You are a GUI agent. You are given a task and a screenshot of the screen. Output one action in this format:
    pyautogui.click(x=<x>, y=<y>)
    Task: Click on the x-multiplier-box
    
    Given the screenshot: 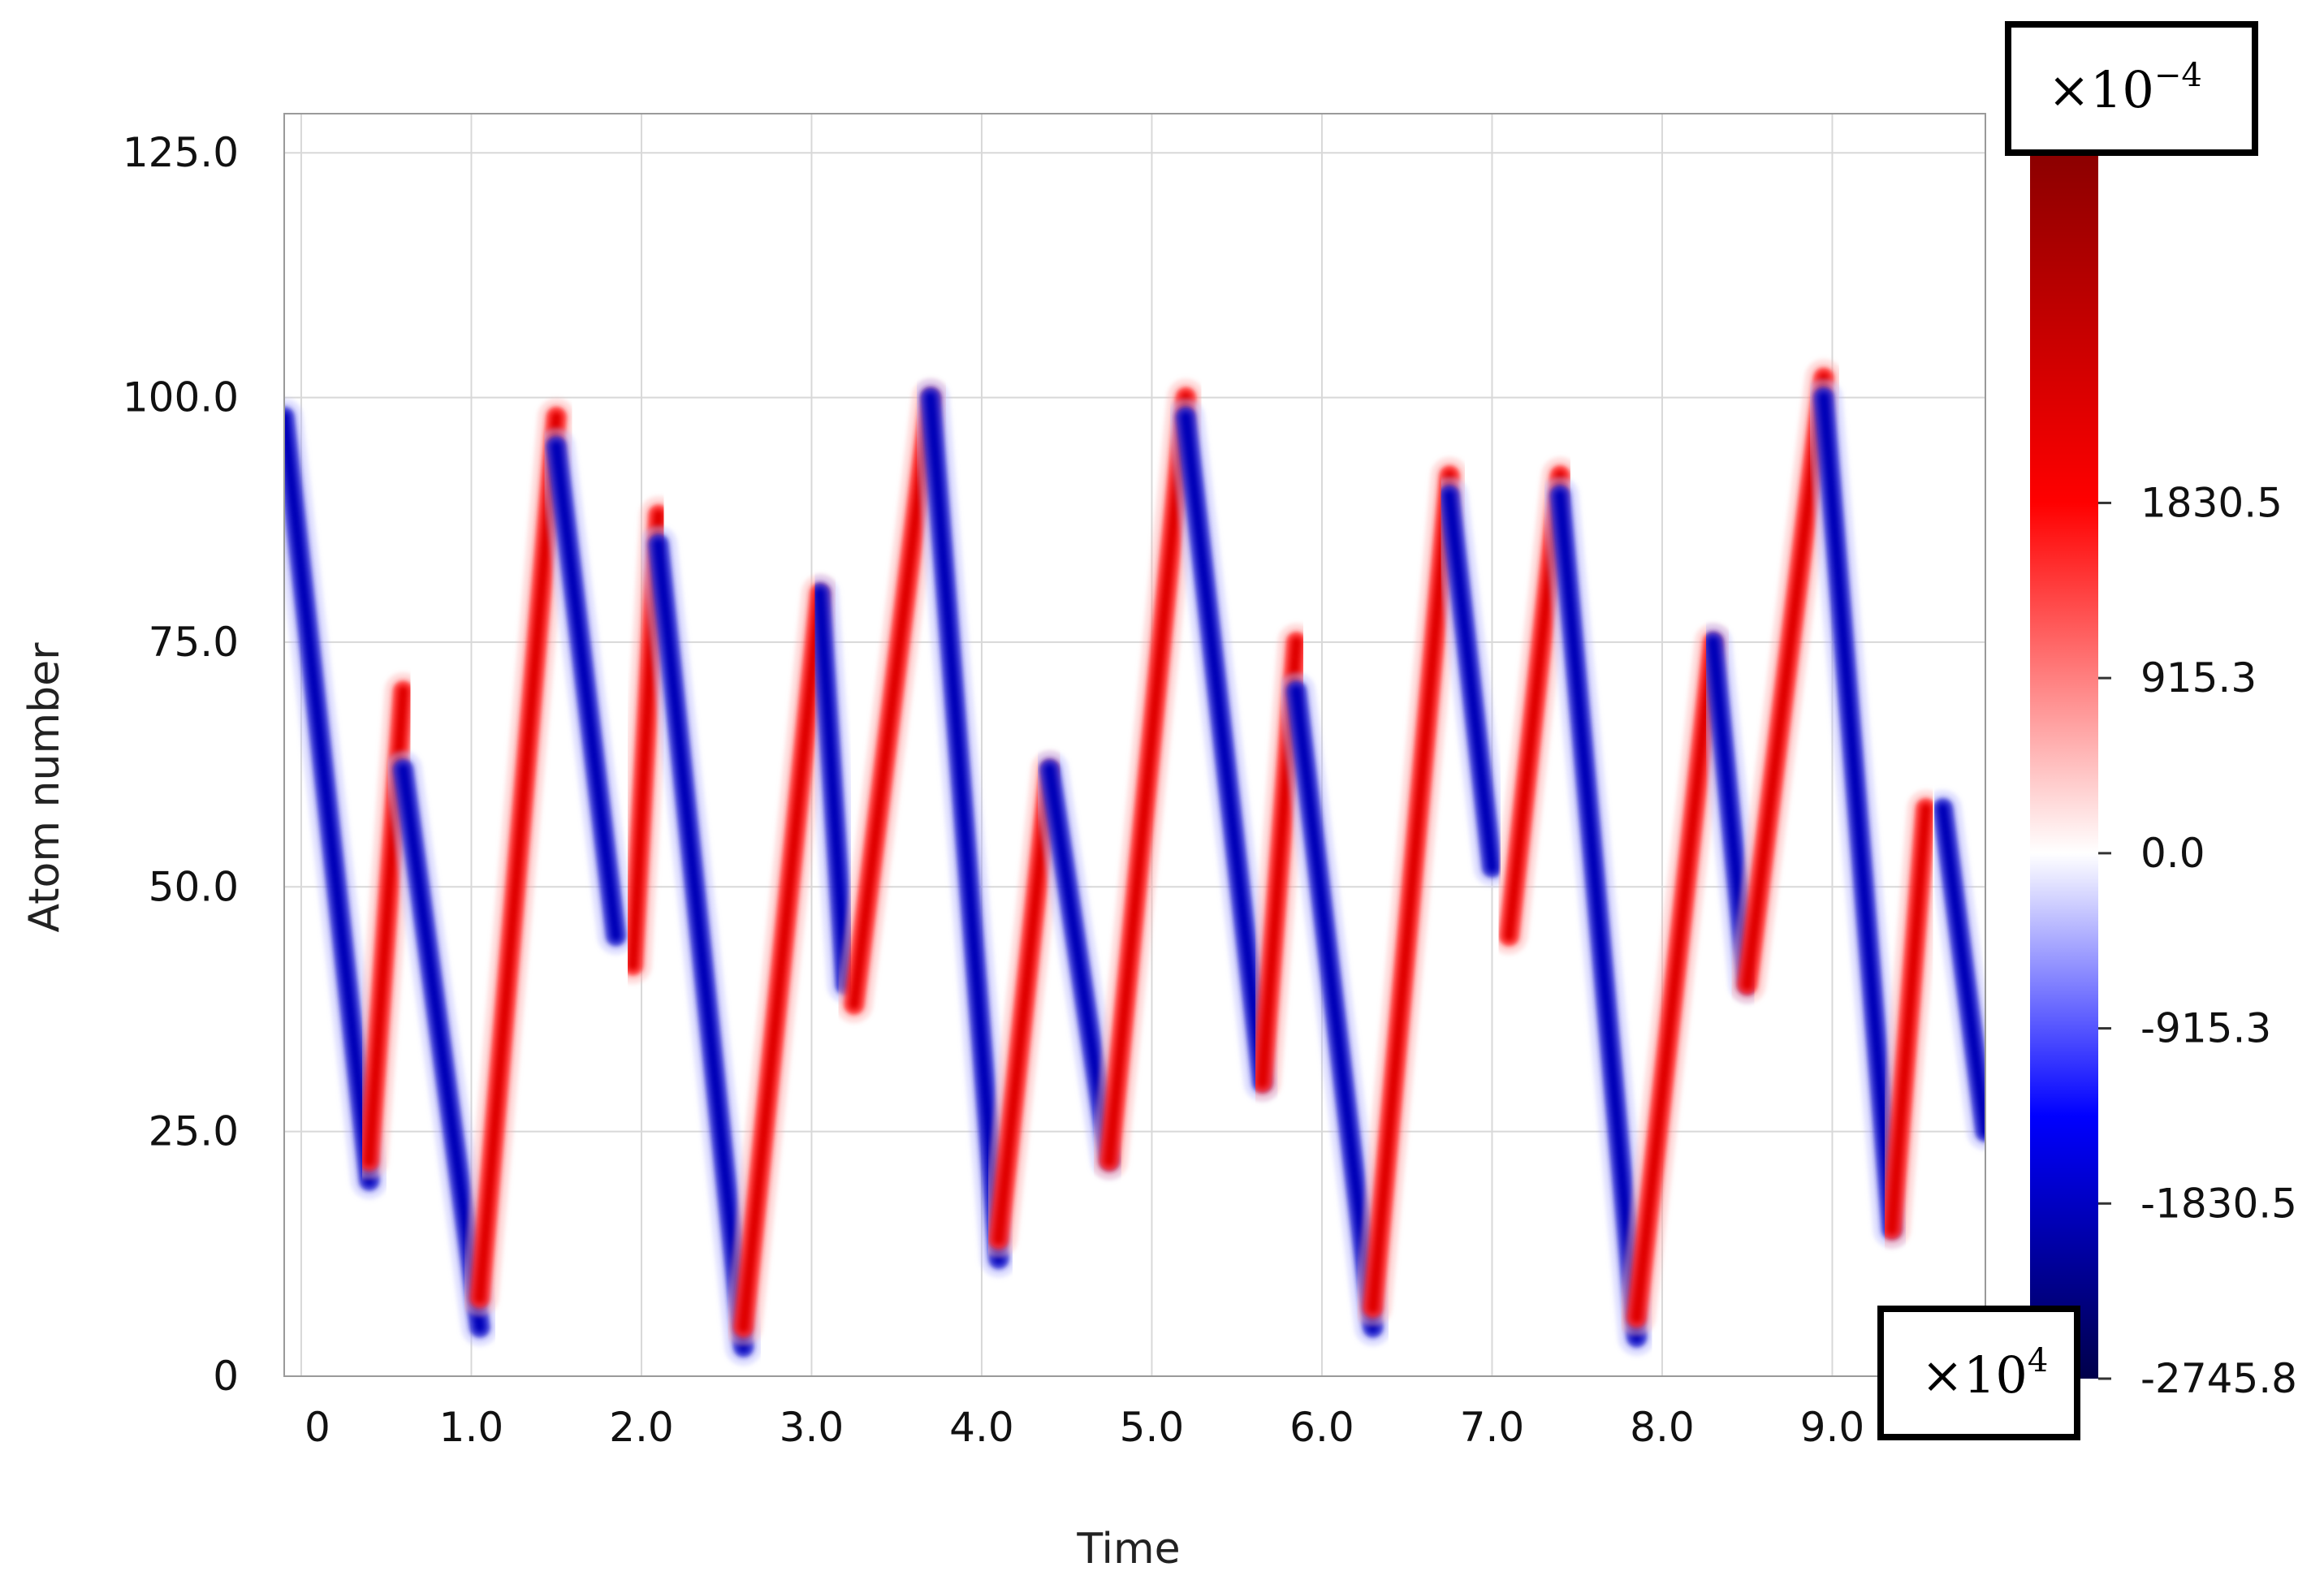 What is the action you would take?
    pyautogui.click(x=1978, y=1373)
    